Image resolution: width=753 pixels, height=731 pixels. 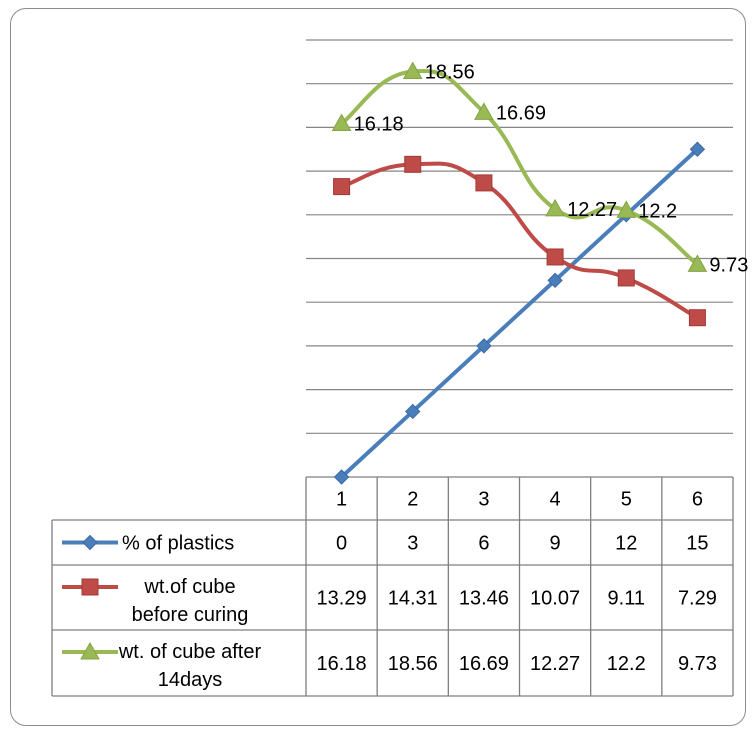 I want to click on table-cell: 15, so click(x=697, y=544).